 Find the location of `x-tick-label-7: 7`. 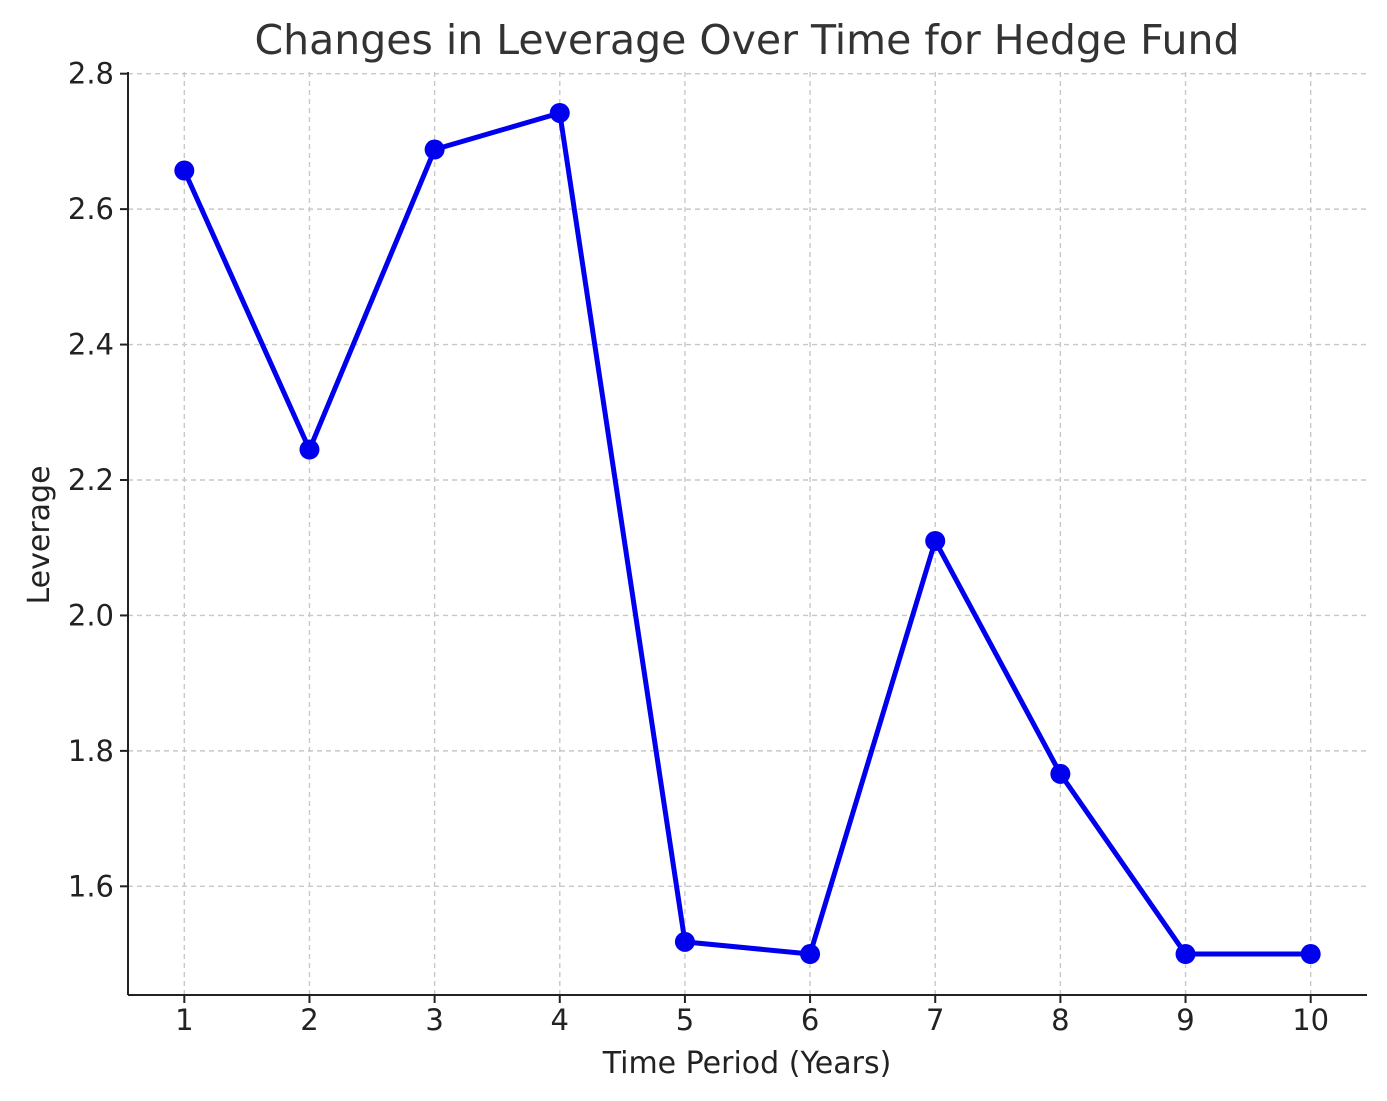

x-tick-label-7: 7 is located at coordinates (935, 1020).